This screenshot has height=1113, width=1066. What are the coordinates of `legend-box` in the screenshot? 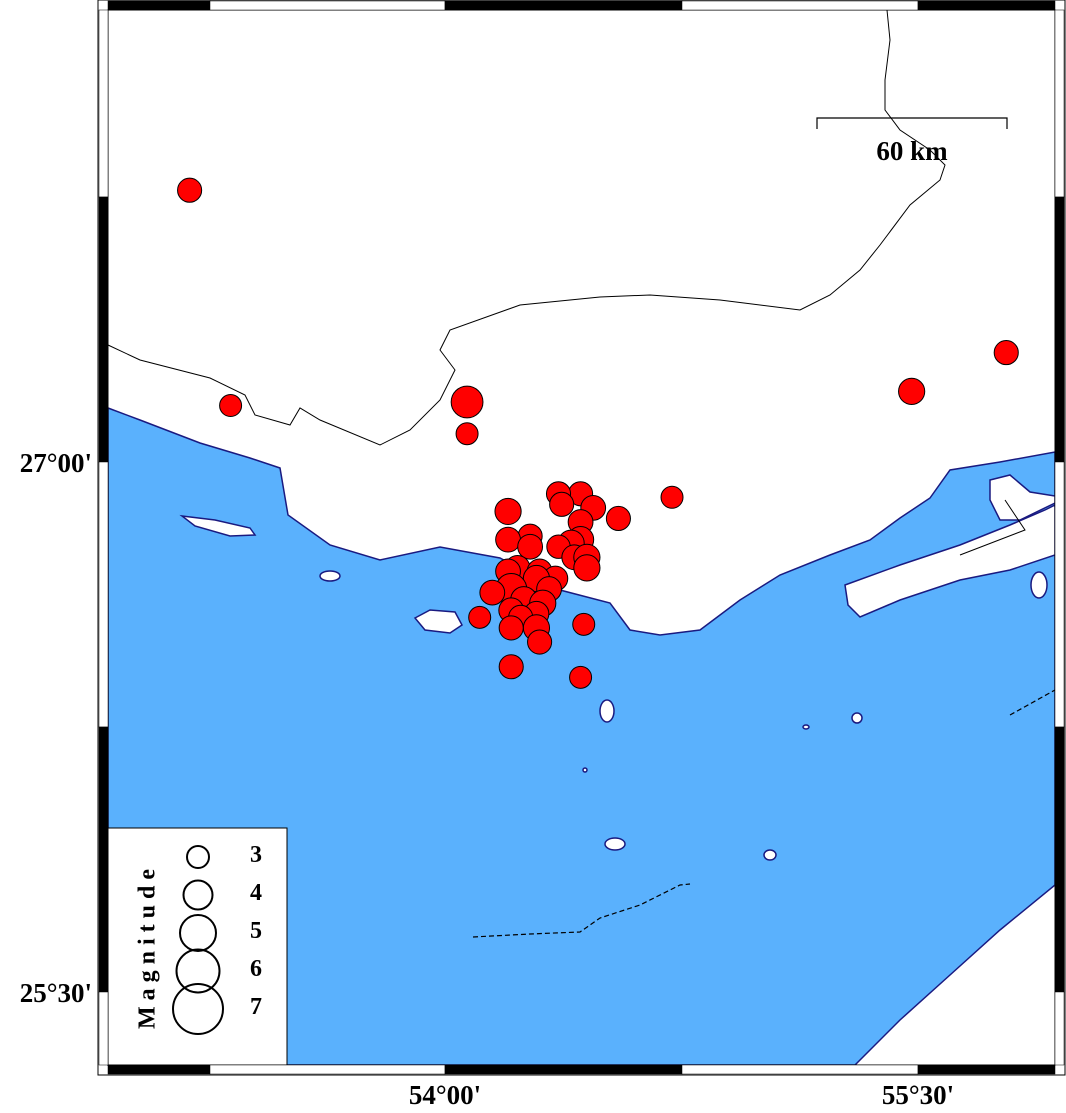 It's located at (197, 946).